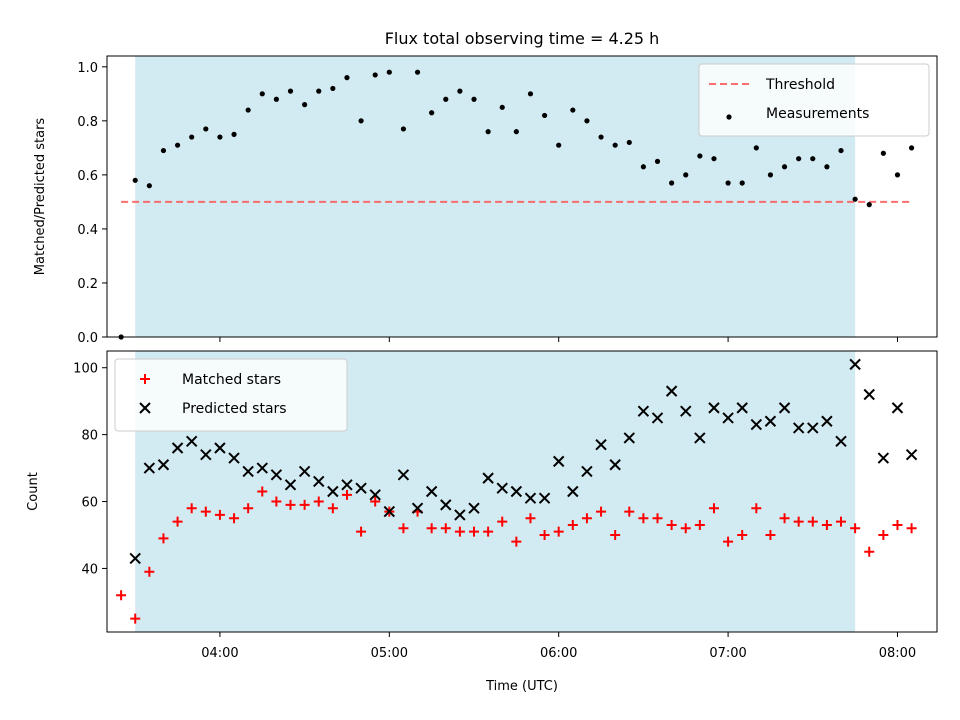 This screenshot has height=720, width=960. I want to click on y-tick-label: 60, so click(89, 503).